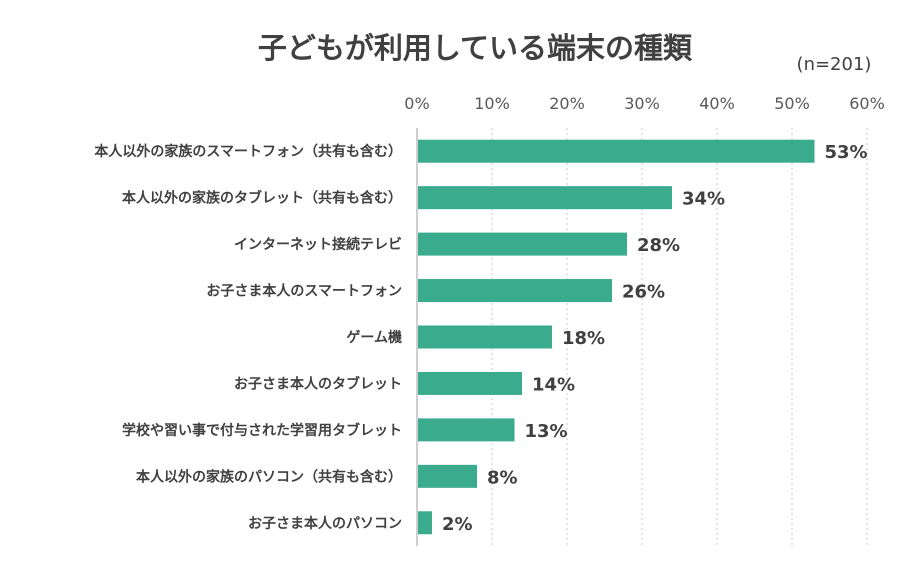 The image size is (899, 572). Describe the element at coordinates (325, 523) in the screenshot. I see `category-label: お子さま本人のパソコン` at that location.